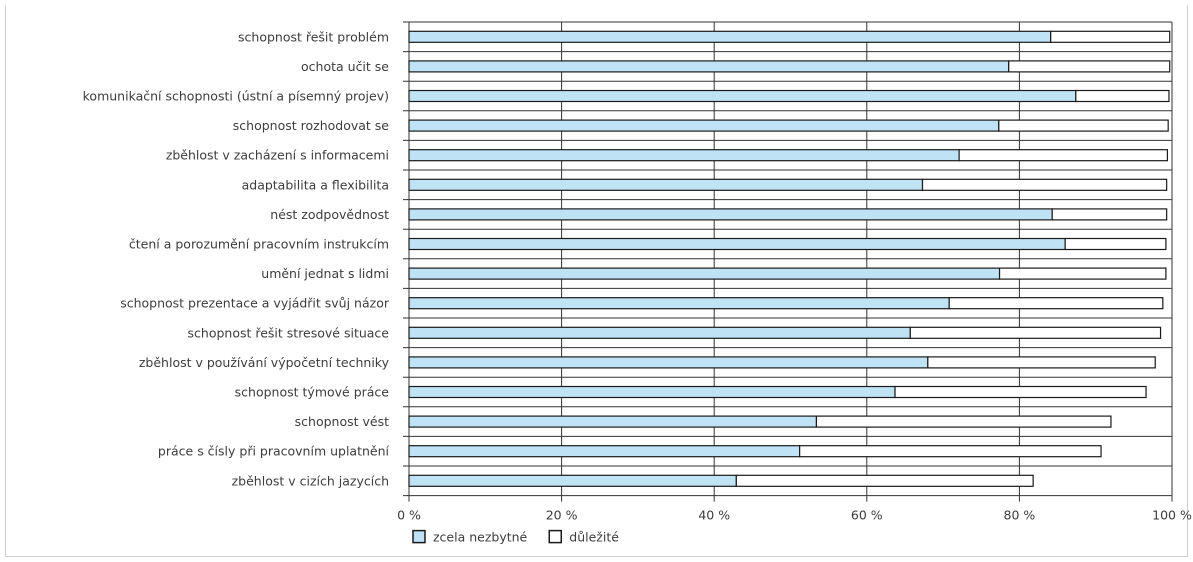  I want to click on category-label: schopnost vést, so click(342, 421).